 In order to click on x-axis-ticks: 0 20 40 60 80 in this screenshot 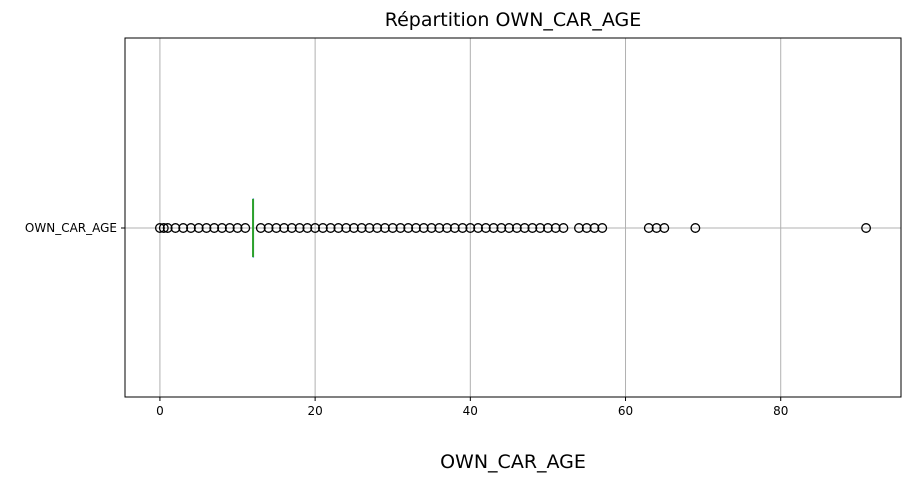, I will do `click(472, 407)`.